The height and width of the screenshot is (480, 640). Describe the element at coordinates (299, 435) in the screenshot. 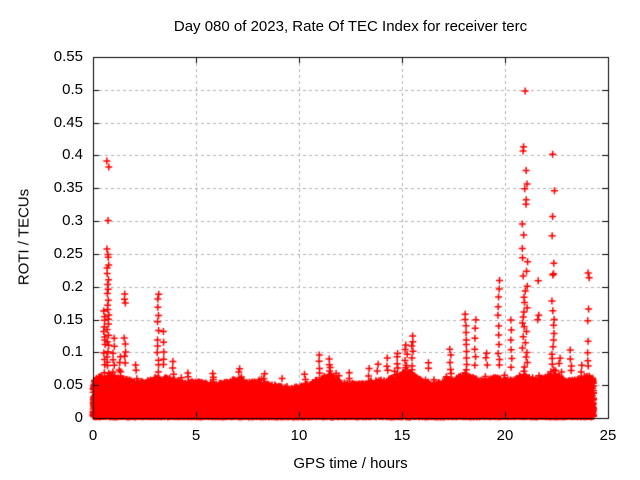

I see `x-tick-label: 10` at that location.